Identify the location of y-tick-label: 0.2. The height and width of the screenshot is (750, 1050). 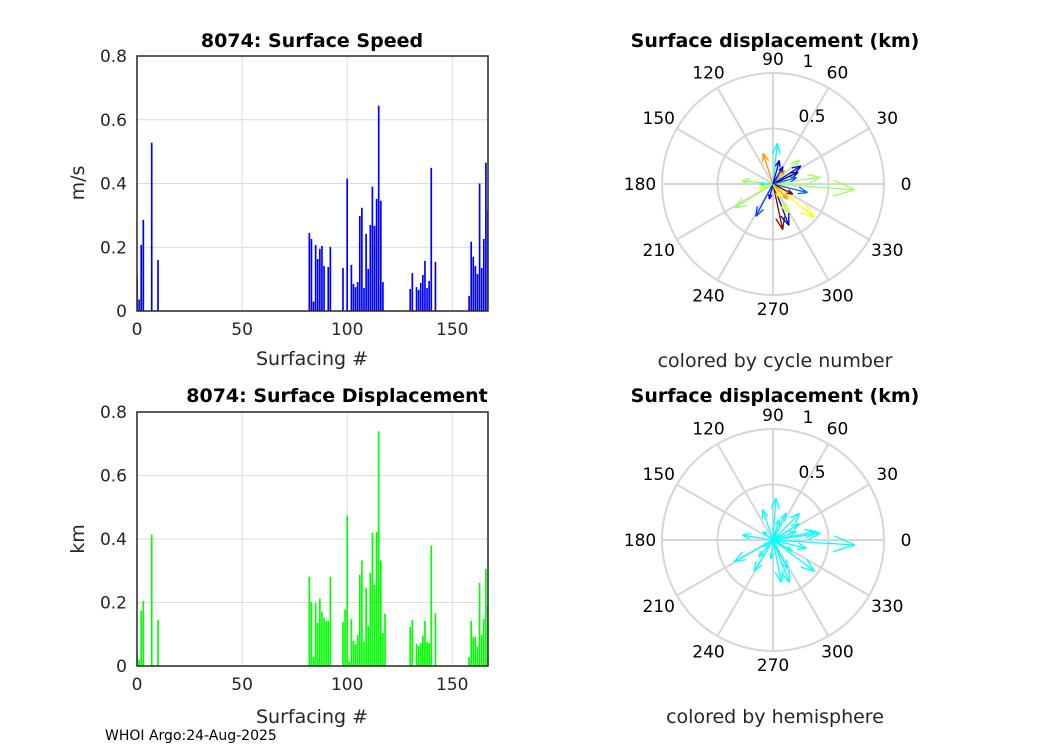
(113, 248).